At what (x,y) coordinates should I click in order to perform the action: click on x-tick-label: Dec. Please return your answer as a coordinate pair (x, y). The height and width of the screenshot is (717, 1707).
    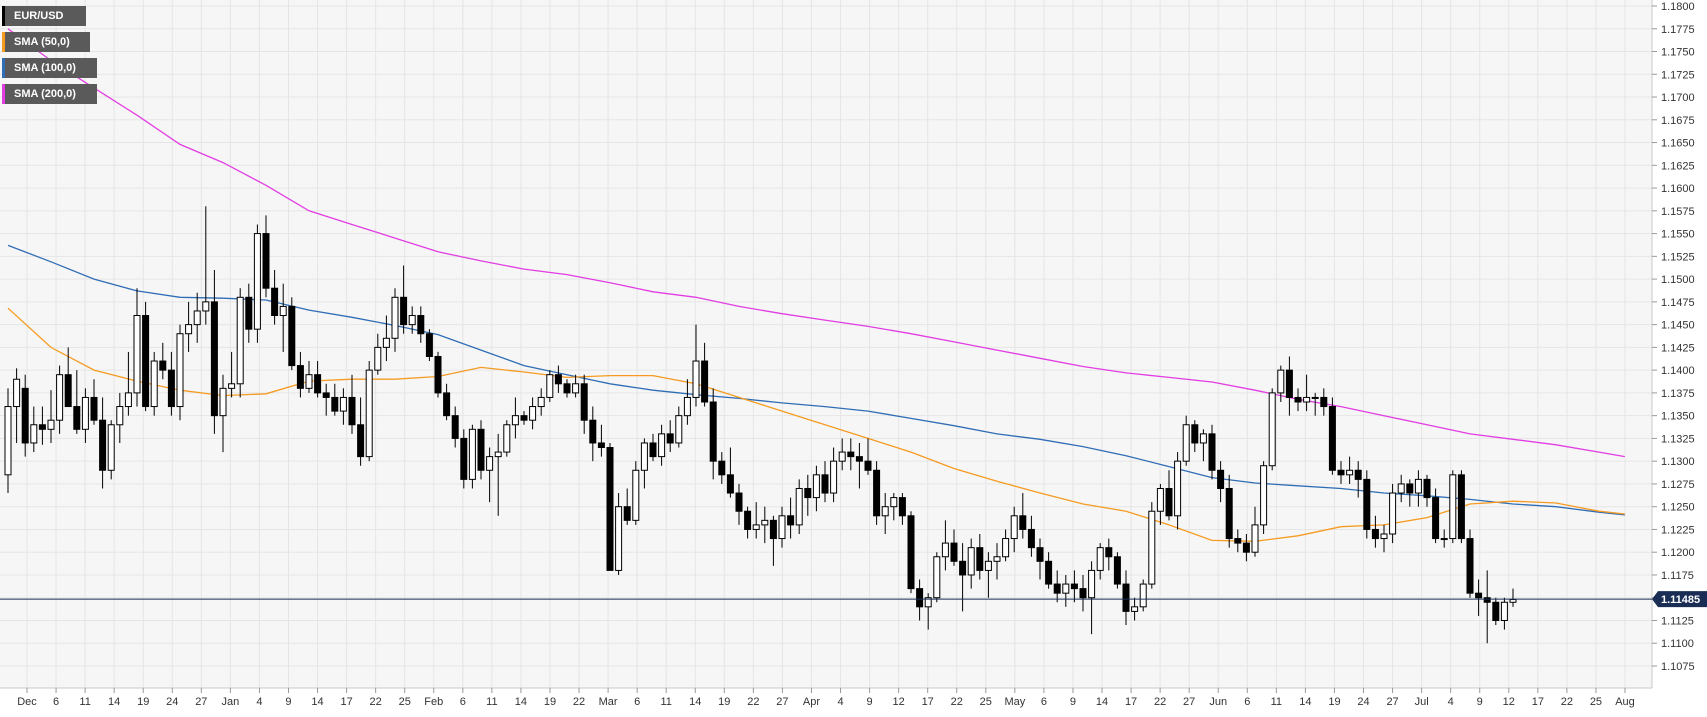
    Looking at the image, I should click on (27, 702).